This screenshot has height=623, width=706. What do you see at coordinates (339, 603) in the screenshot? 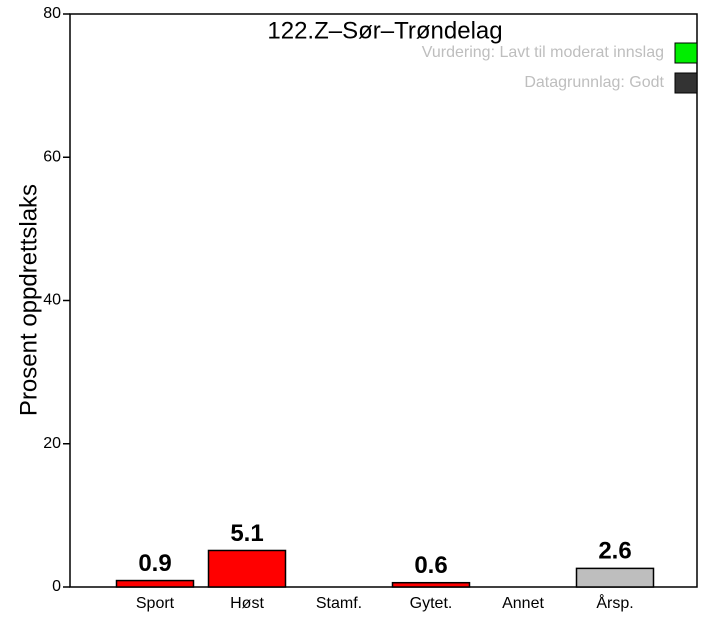
I see `x-tick-label: Stamf.` at bounding box center [339, 603].